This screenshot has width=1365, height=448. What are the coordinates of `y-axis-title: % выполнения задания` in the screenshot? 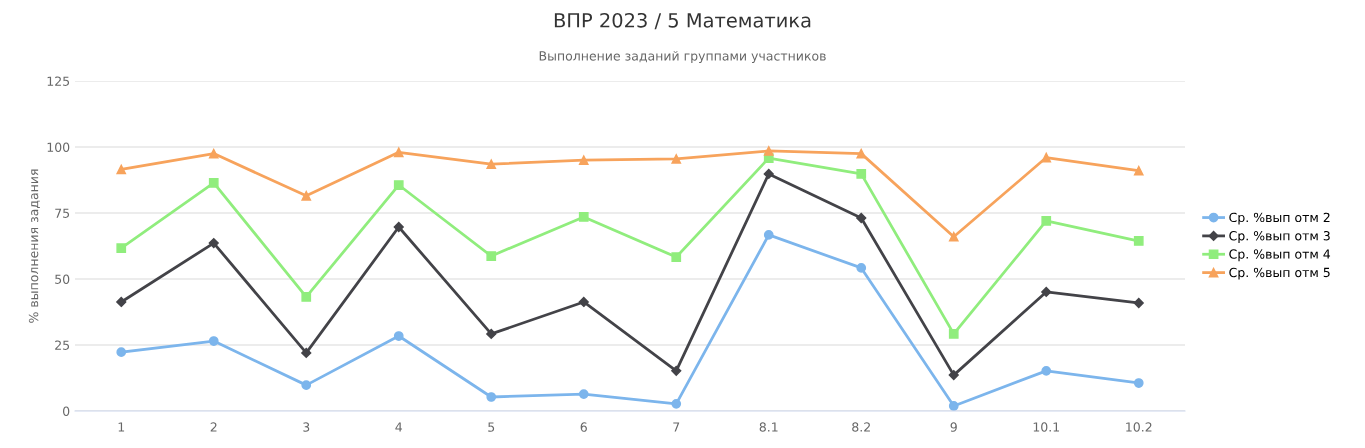 It's located at (34, 246).